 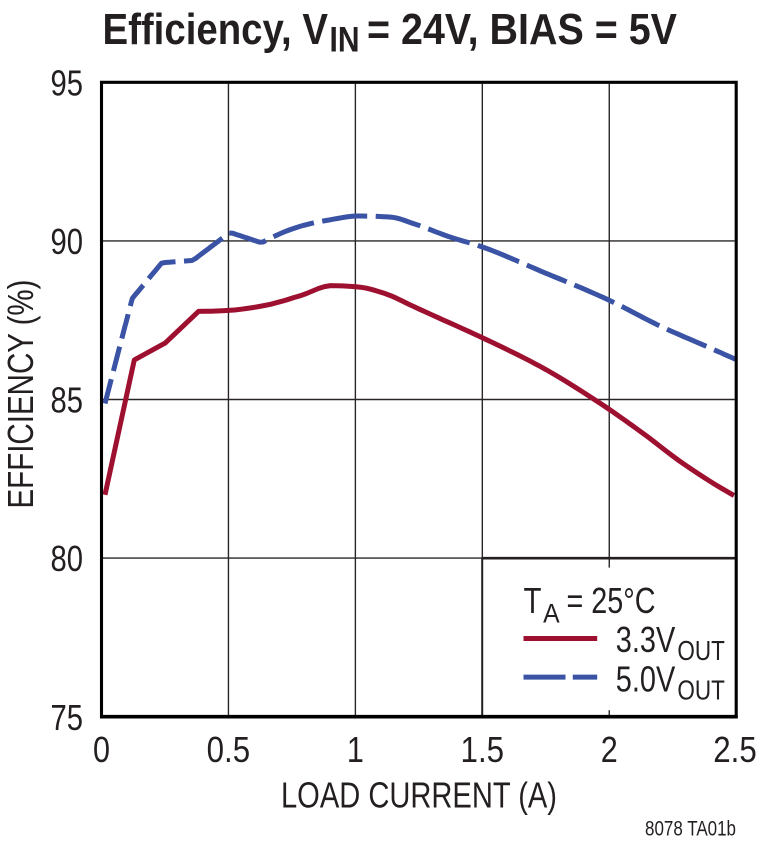 What do you see at coordinates (101, 749) in the screenshot?
I see `svg-text: 0` at bounding box center [101, 749].